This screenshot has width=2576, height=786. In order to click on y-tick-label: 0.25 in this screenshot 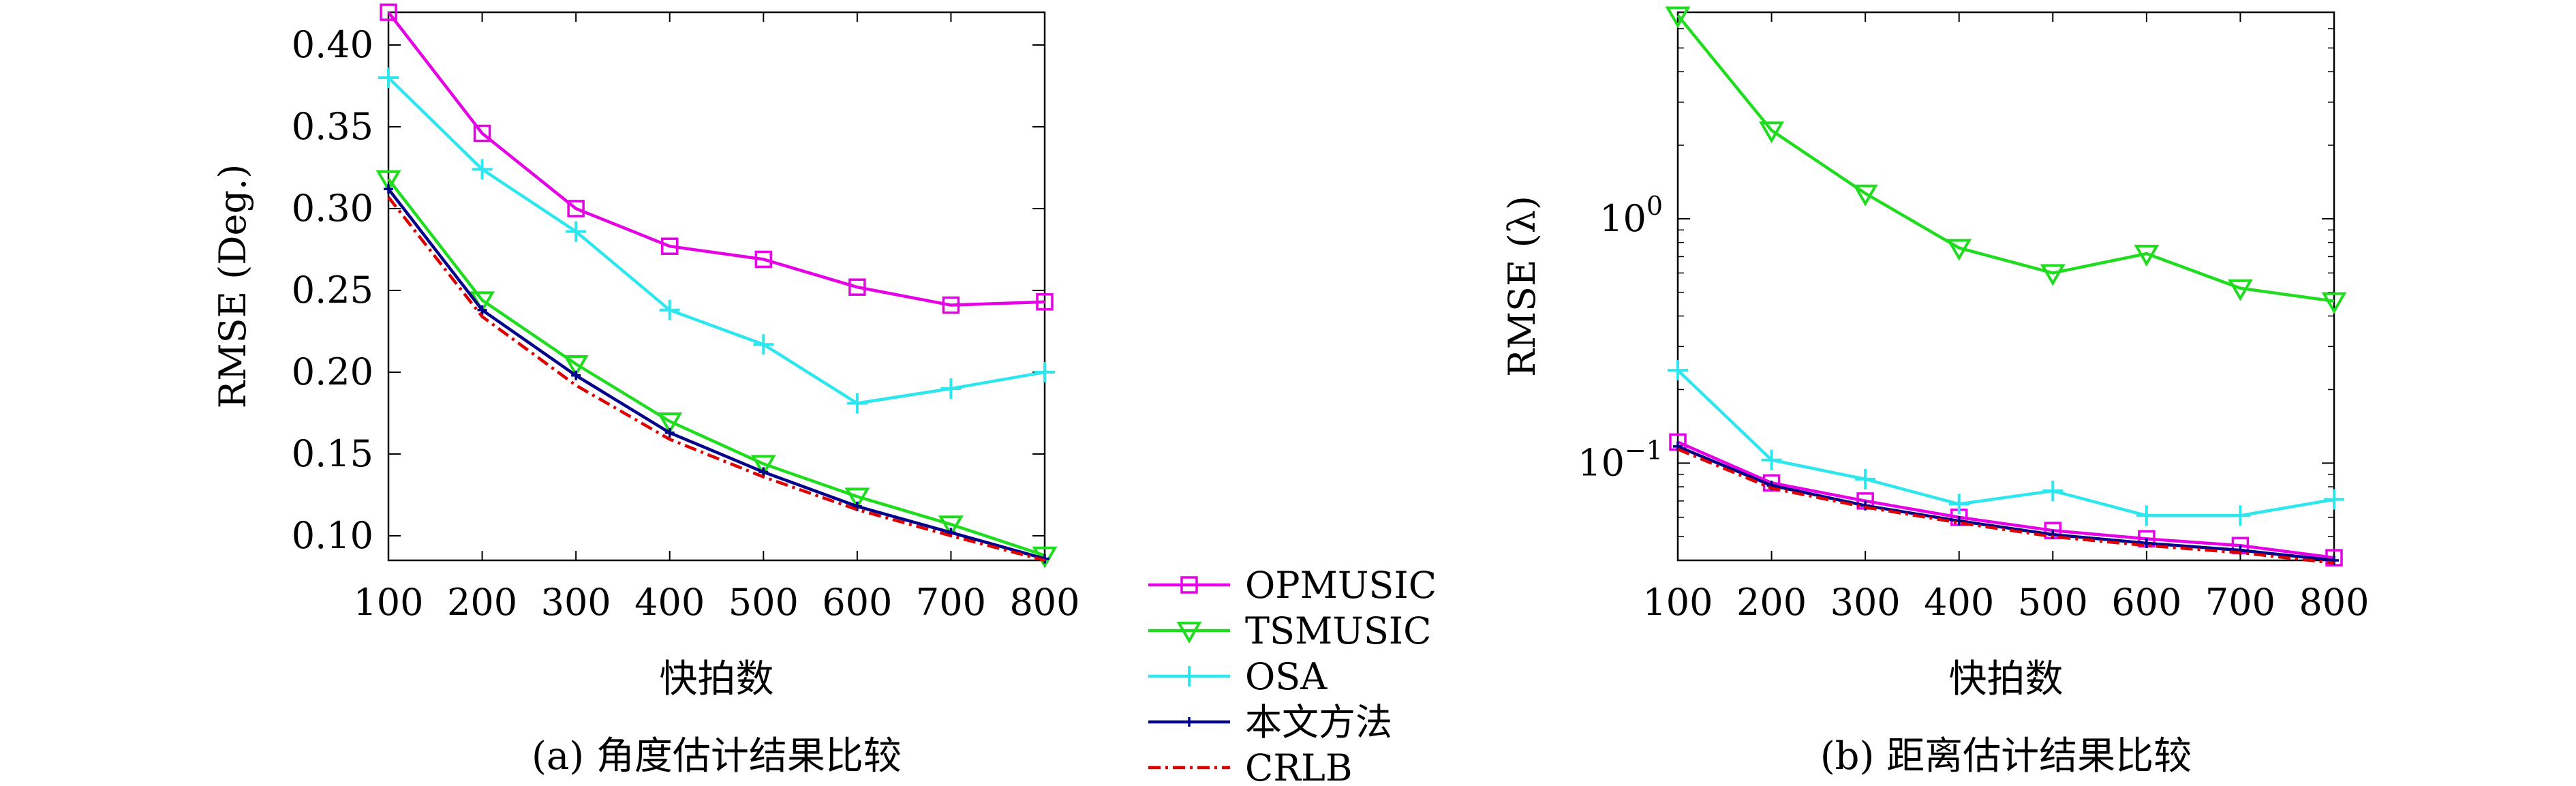, I will do `click(332, 290)`.